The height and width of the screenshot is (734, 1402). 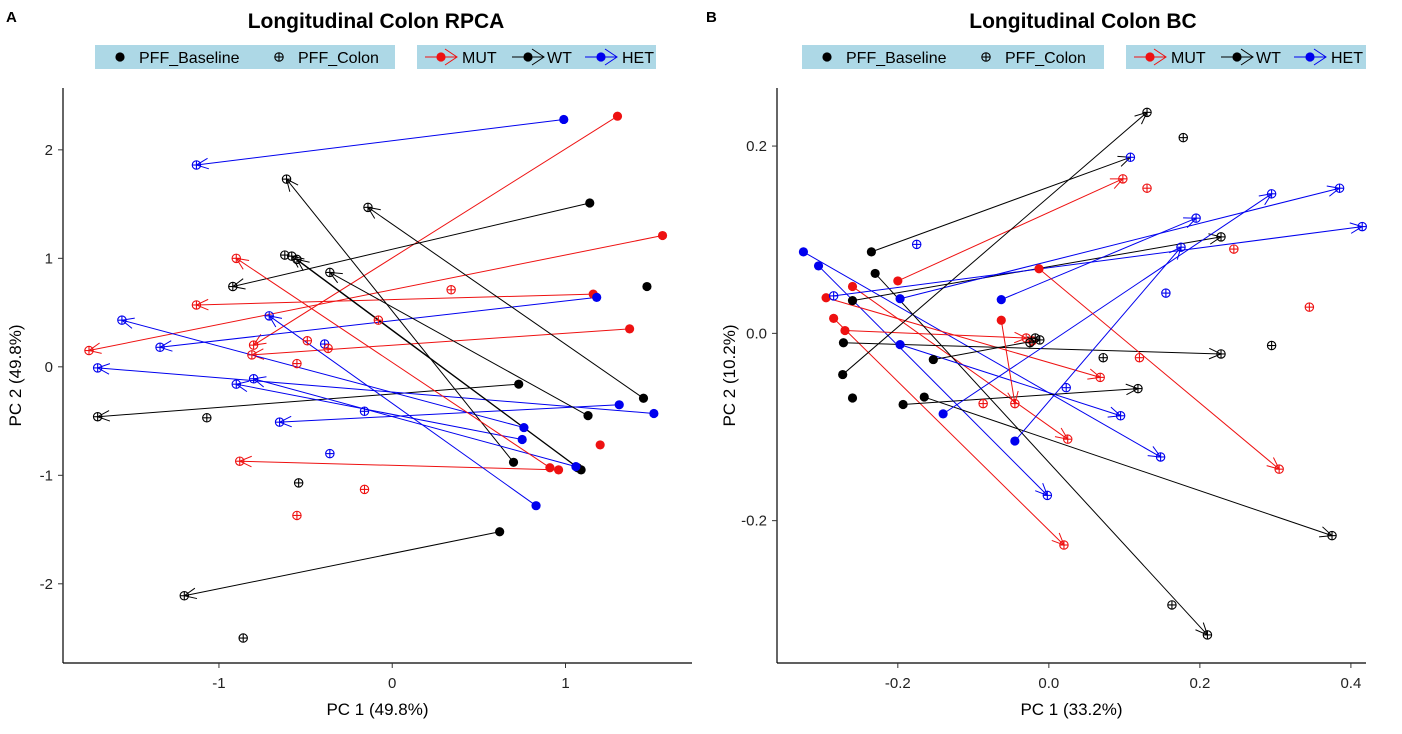 What do you see at coordinates (827, 57) in the screenshot?
I see `legend-key-baseline` at bounding box center [827, 57].